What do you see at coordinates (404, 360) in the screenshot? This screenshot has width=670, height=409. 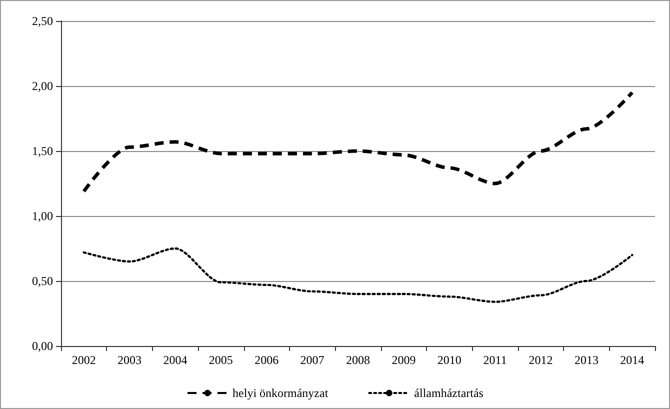 I see `x-tick-label: 2009` at bounding box center [404, 360].